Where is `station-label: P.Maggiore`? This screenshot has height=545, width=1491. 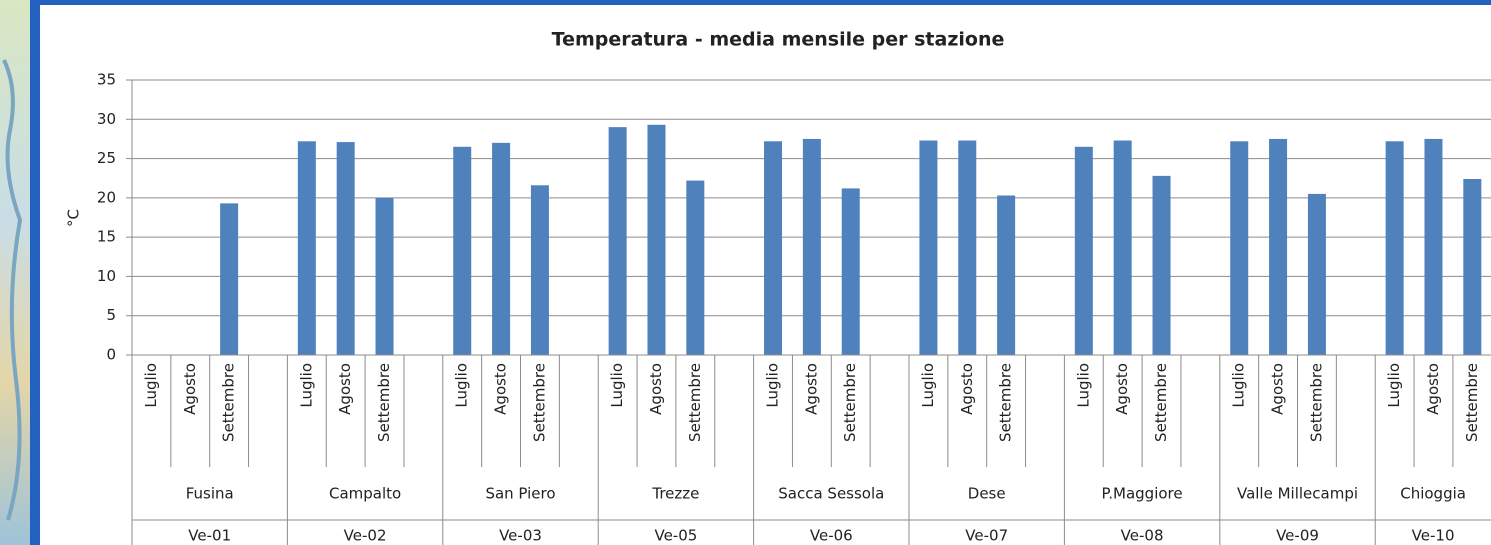
station-label: P.Maggiore is located at coordinates (1142, 494).